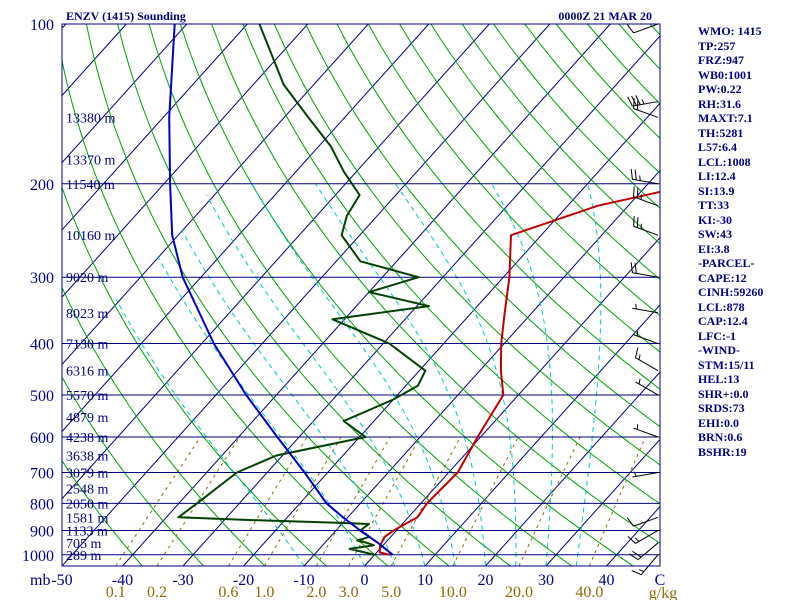  I want to click on index-item: EHI:0.0, so click(719, 422).